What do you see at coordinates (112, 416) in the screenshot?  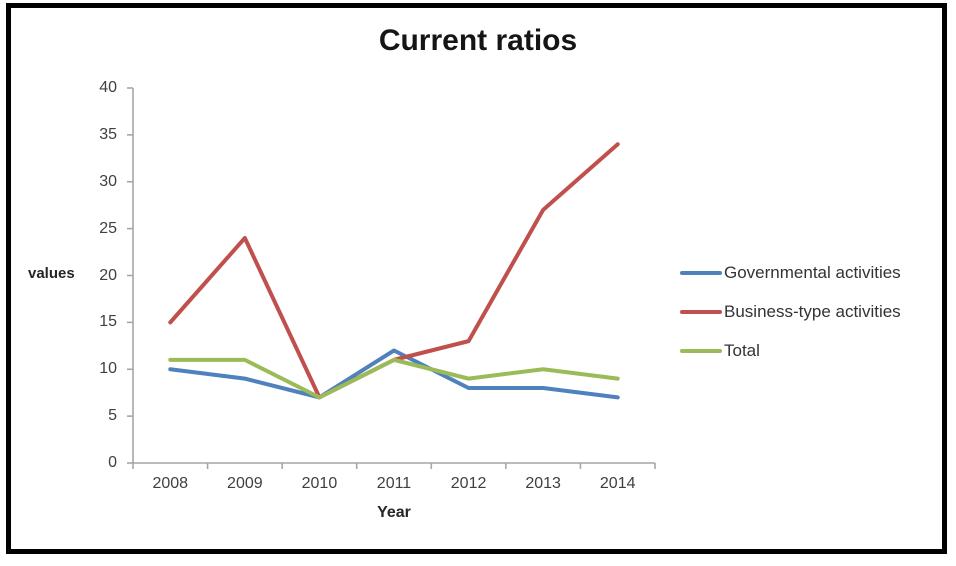 I see `y-tick-label-5: 5` at bounding box center [112, 416].